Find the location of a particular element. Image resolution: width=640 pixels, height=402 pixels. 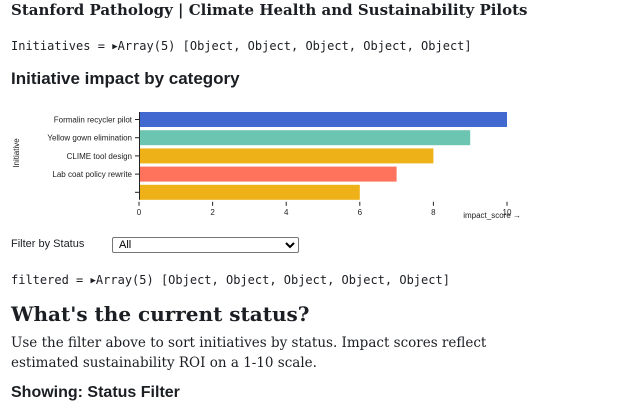

chart-heading: Initiative impact by category is located at coordinates (125, 78).